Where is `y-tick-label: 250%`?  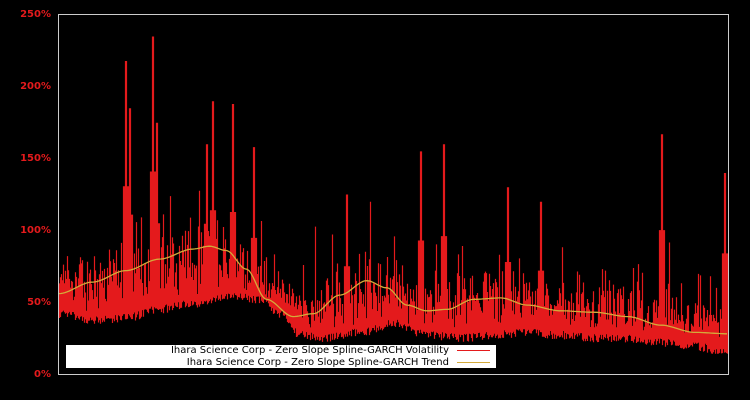 y-tick-label: 250% is located at coordinates (35, 14).